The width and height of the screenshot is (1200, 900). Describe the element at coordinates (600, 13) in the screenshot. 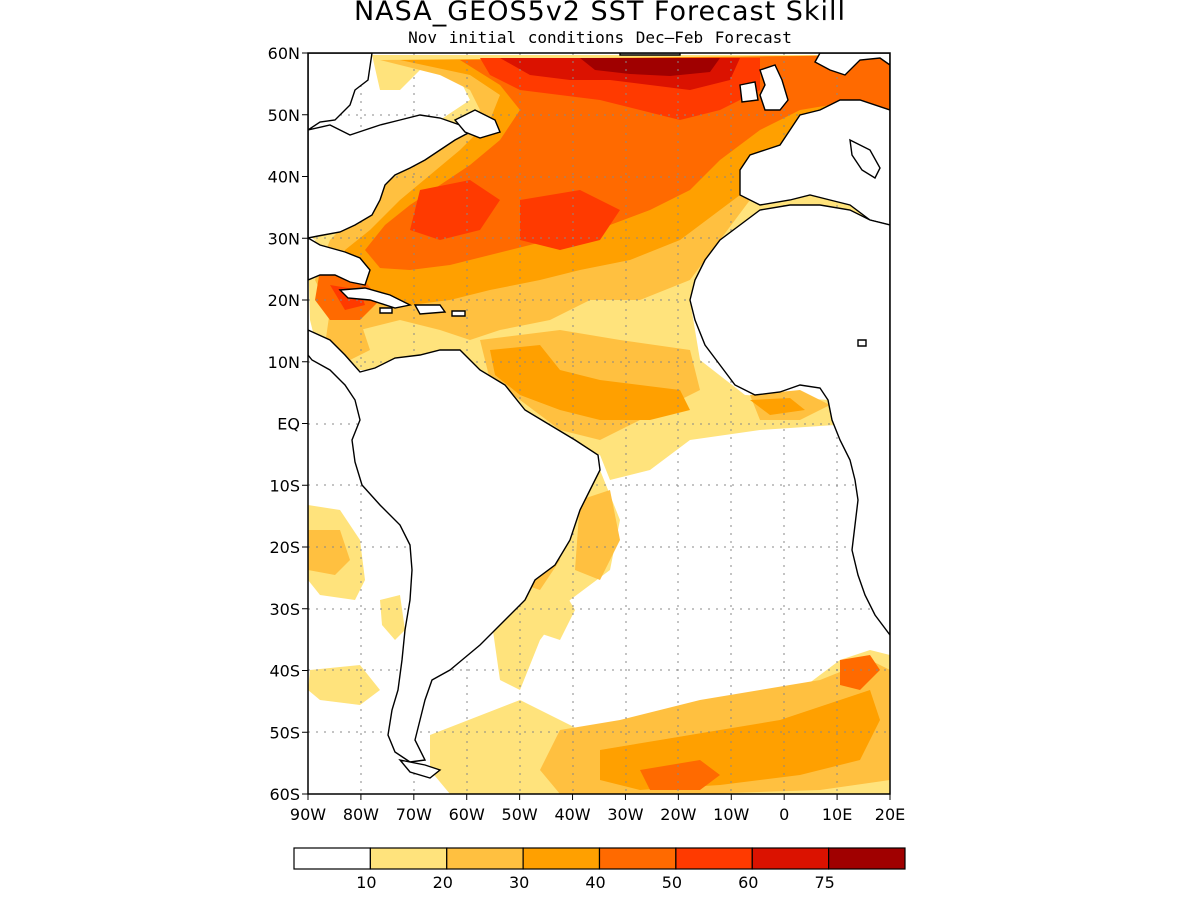

I see `map-title: NASA_GEOS5v2 SST Forecast Skill` at that location.